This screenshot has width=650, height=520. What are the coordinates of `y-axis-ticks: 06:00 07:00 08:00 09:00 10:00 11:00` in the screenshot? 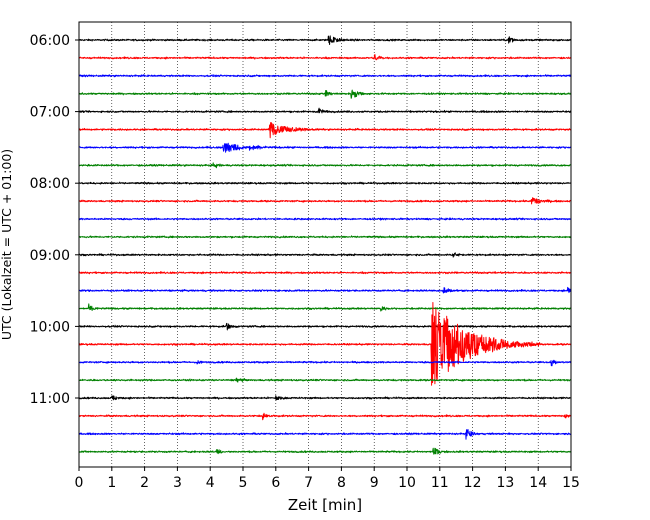 It's located at (54, 220).